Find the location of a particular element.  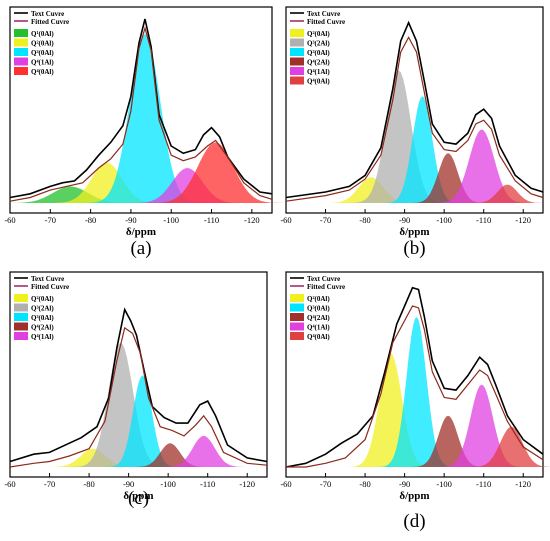

legend-label: Q¹(0Al) is located at coordinates (42, 34).